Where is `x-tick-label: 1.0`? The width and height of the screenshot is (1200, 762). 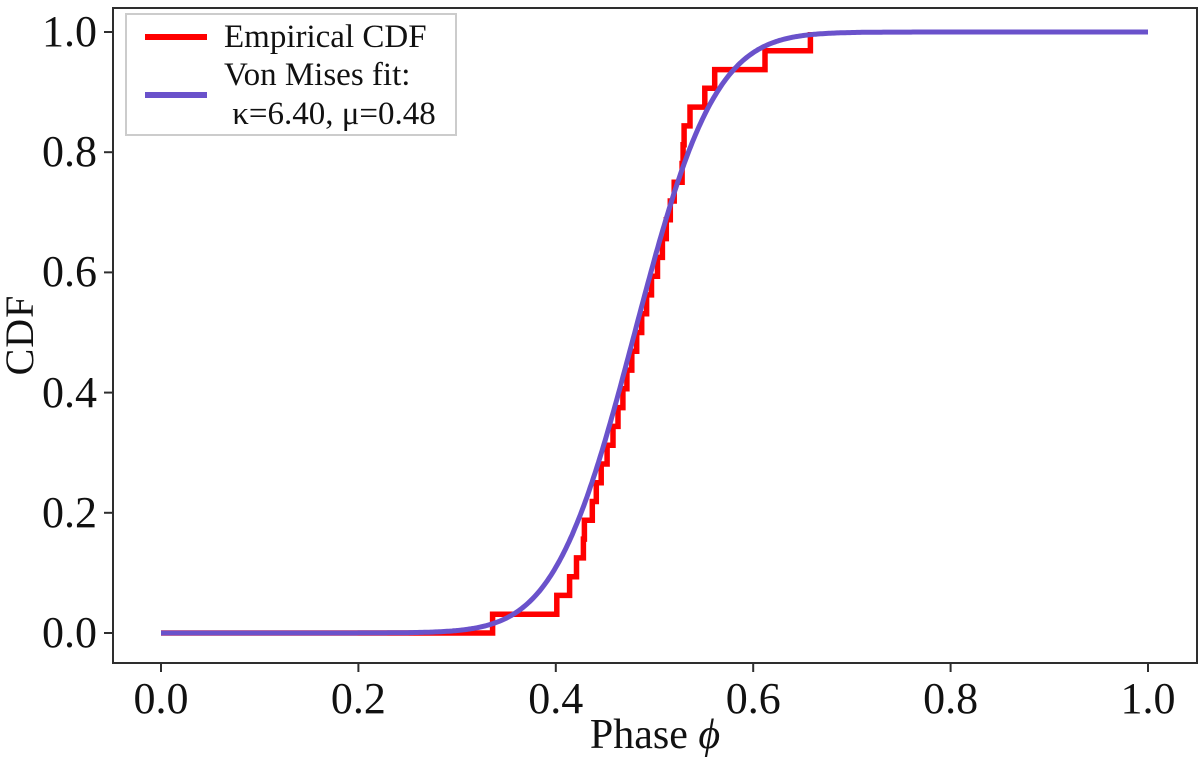
x-tick-label: 1.0 is located at coordinates (1148, 698).